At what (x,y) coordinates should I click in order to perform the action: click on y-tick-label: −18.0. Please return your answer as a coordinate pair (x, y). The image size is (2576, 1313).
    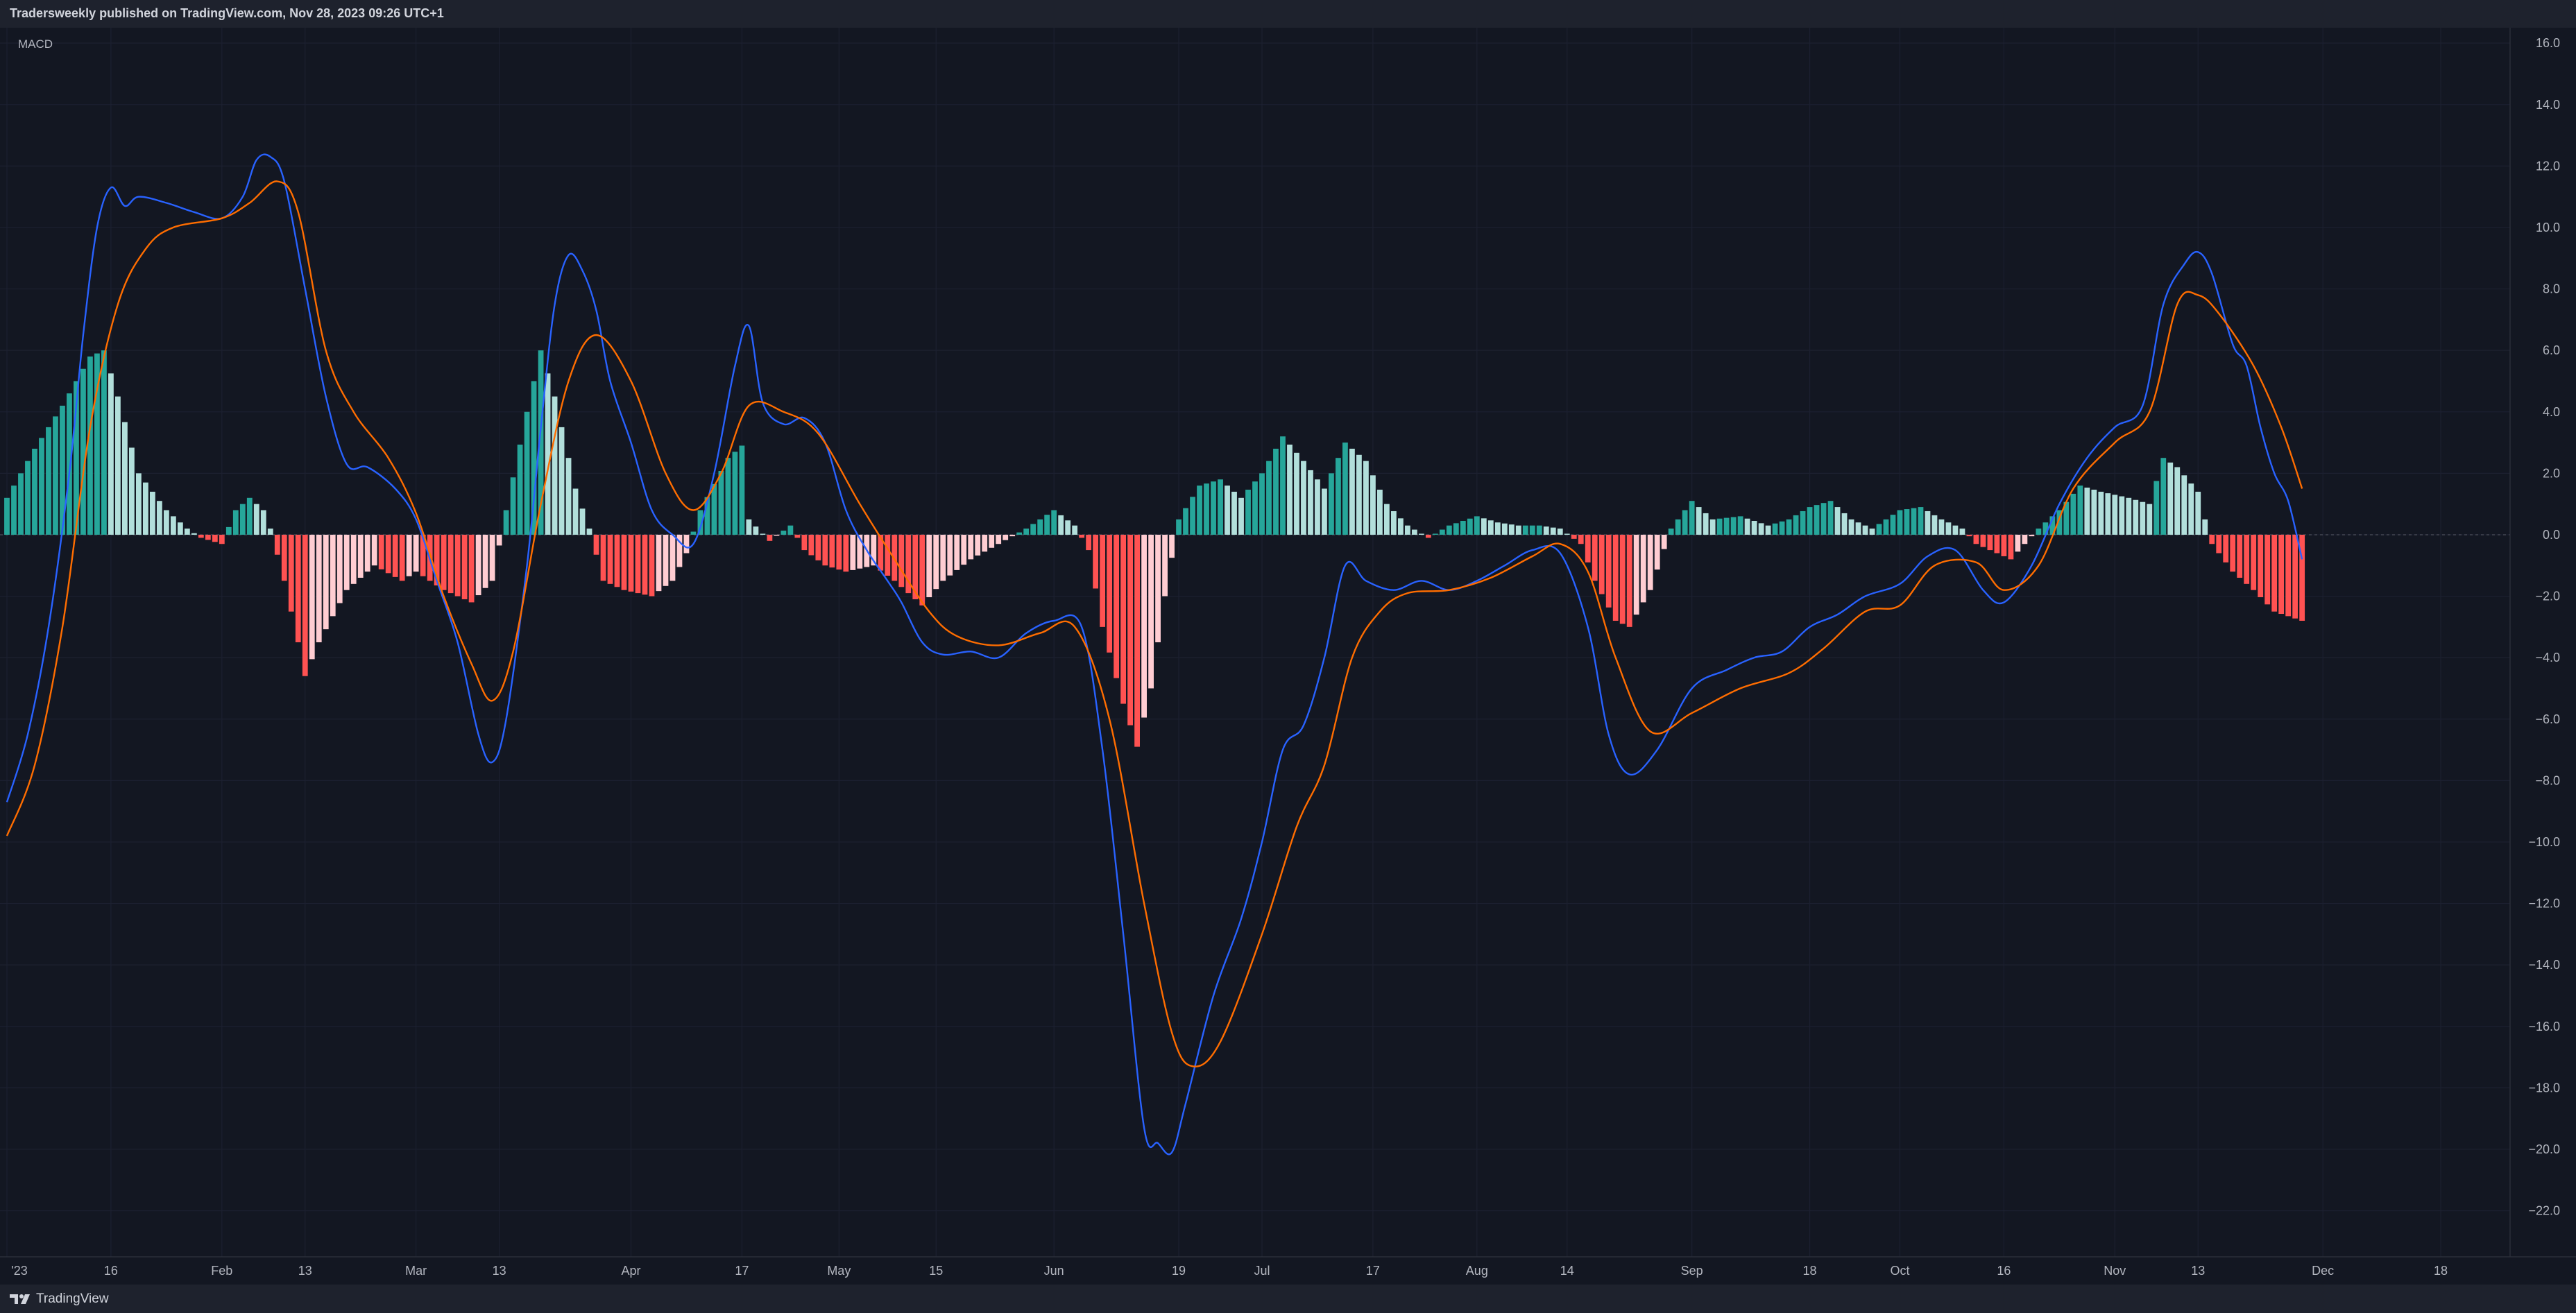
    Looking at the image, I should click on (2544, 1088).